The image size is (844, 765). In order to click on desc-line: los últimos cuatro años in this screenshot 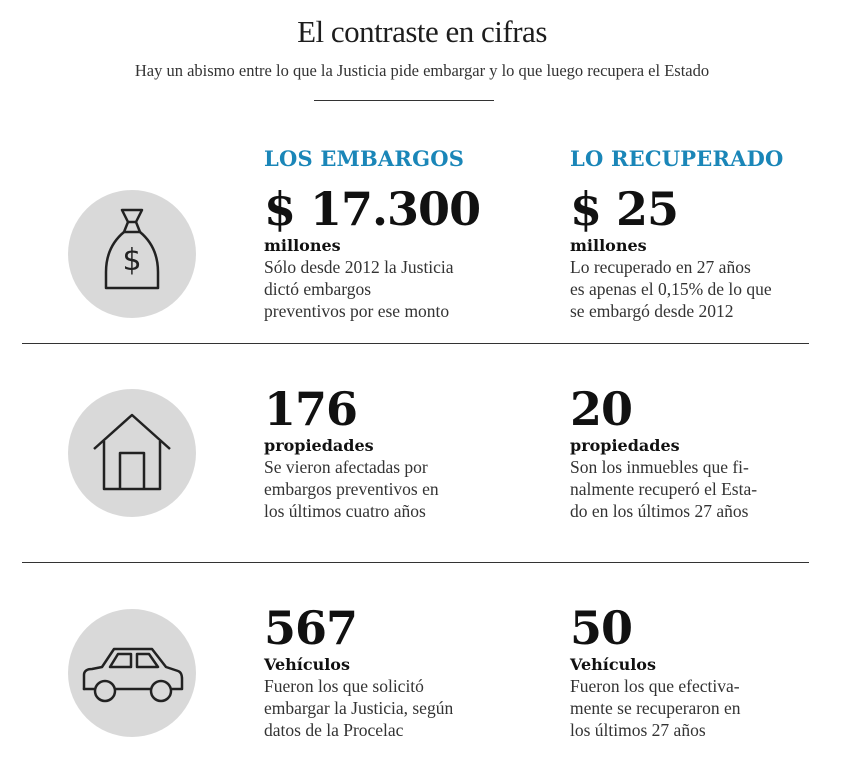, I will do `click(345, 511)`.